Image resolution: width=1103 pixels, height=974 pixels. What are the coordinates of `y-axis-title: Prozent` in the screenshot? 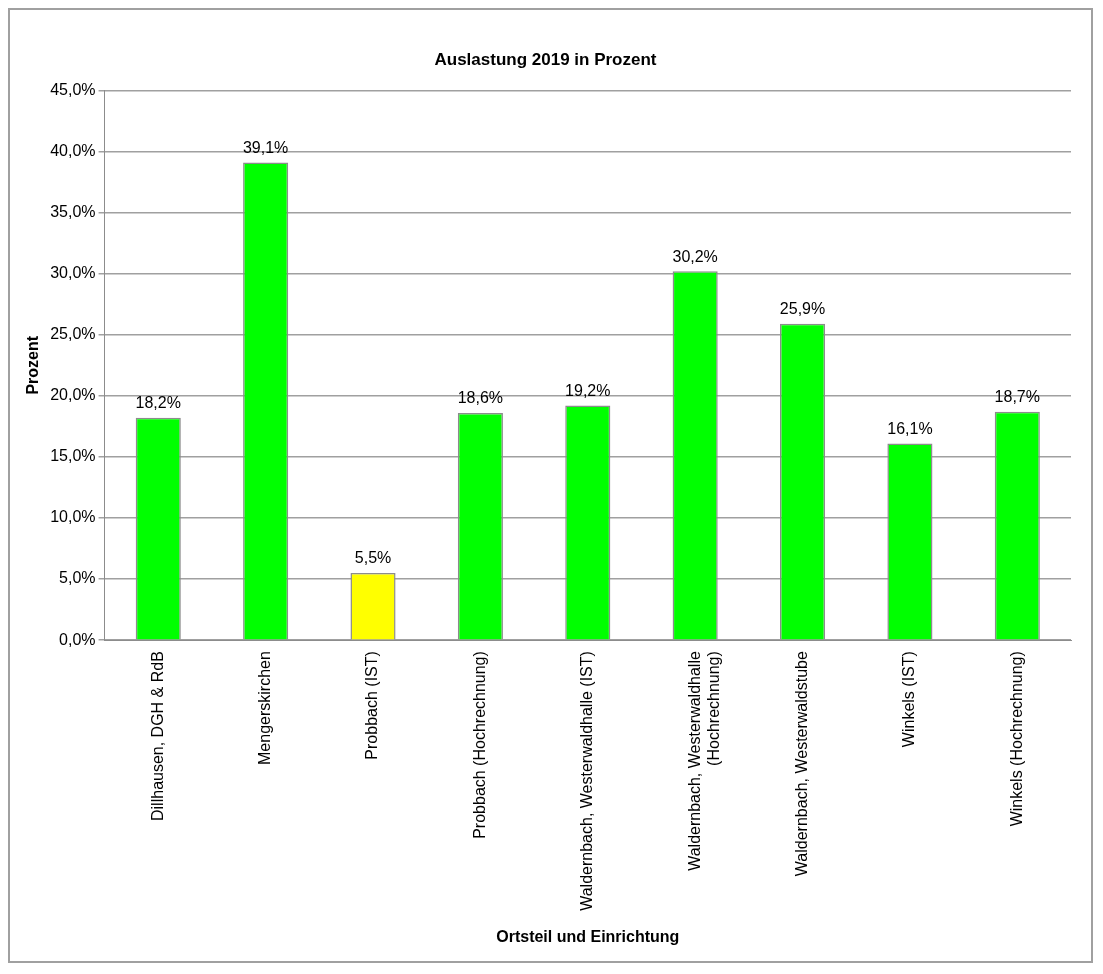 It's located at (33, 365).